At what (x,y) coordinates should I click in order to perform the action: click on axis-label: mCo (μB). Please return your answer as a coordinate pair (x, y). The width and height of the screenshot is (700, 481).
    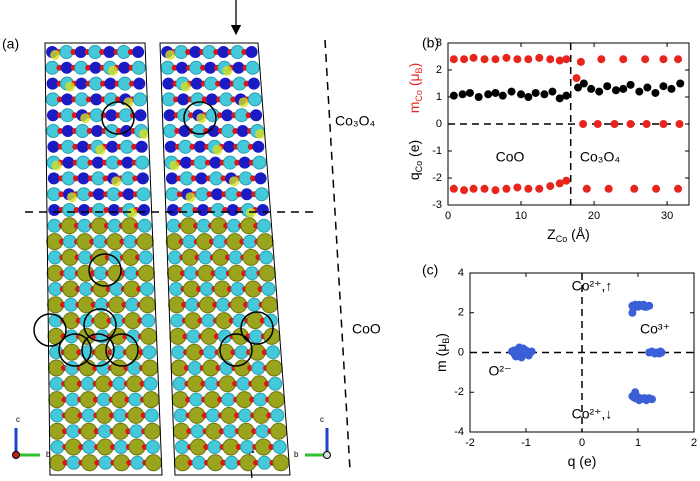
    Looking at the image, I should click on (415, 88).